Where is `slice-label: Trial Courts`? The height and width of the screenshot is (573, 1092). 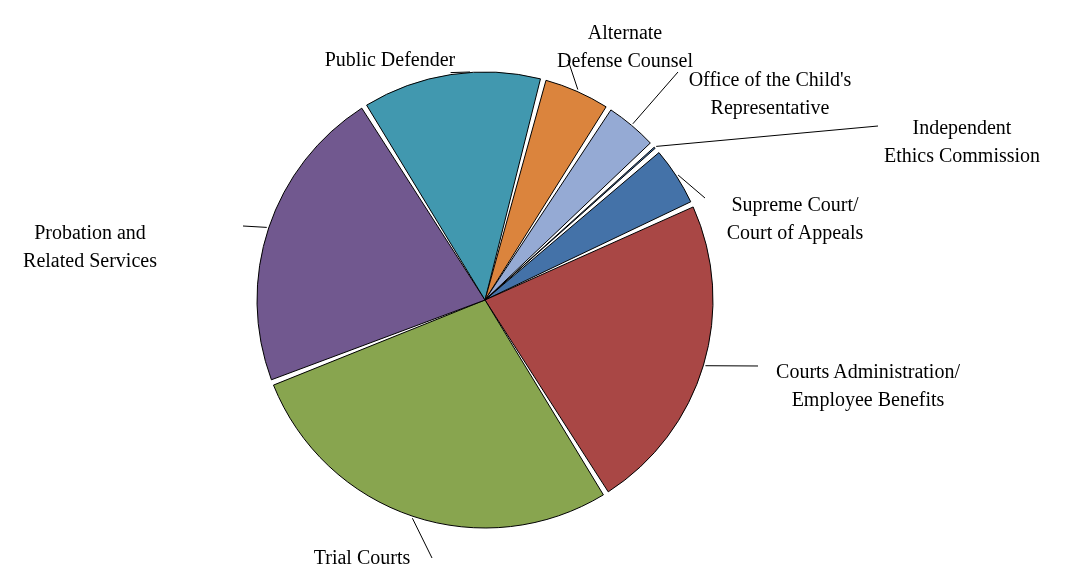 slice-label: Trial Courts is located at coordinates (362, 557).